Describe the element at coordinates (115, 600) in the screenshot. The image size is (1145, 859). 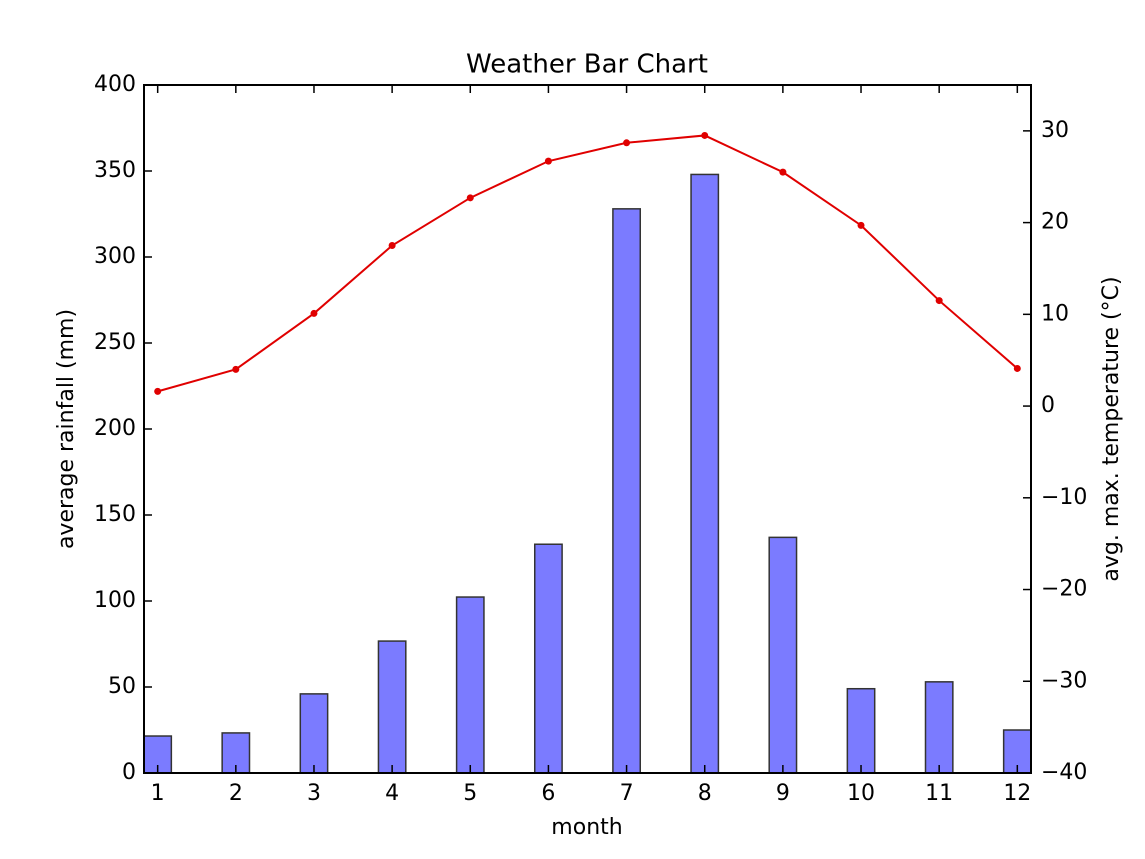
I see `y-tick-label: 100` at that location.